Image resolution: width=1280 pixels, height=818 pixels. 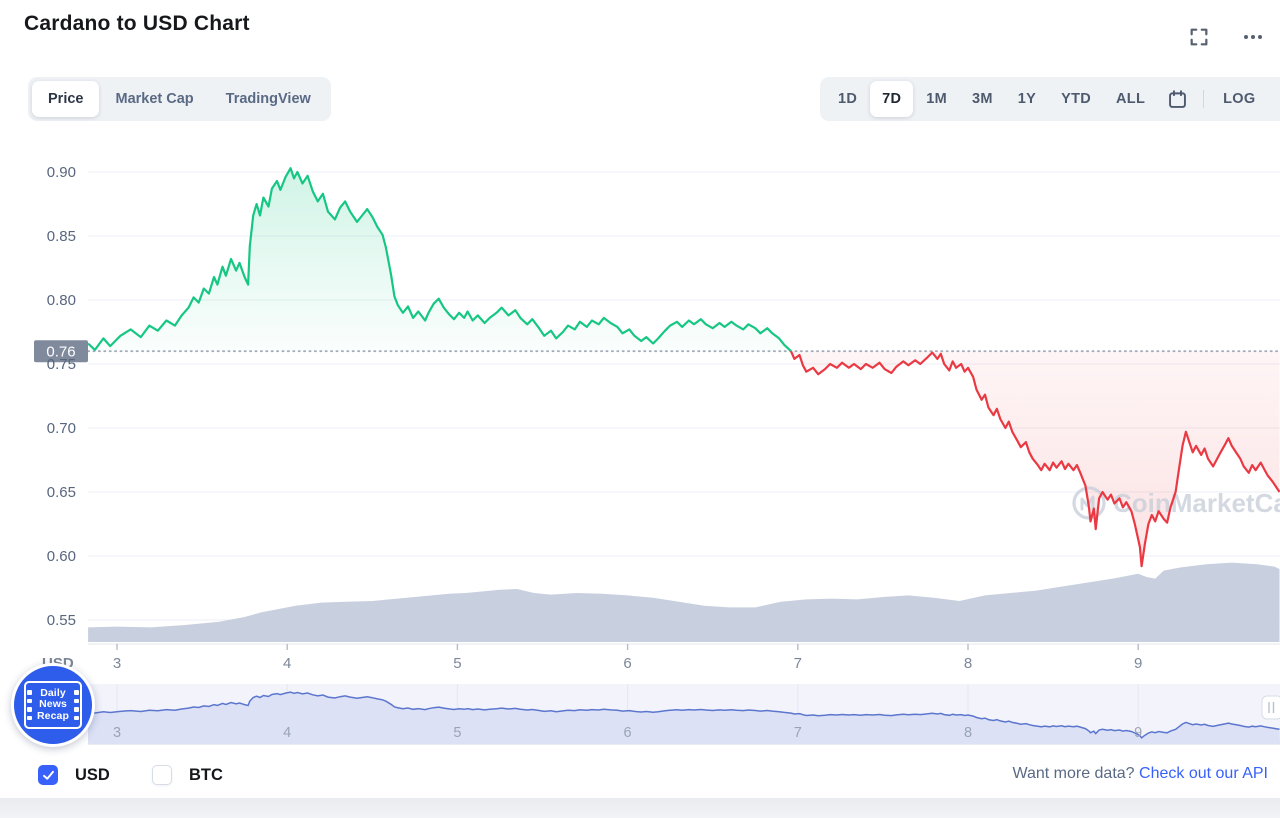 I want to click on current-price-badge: 0.76, so click(x=61, y=351).